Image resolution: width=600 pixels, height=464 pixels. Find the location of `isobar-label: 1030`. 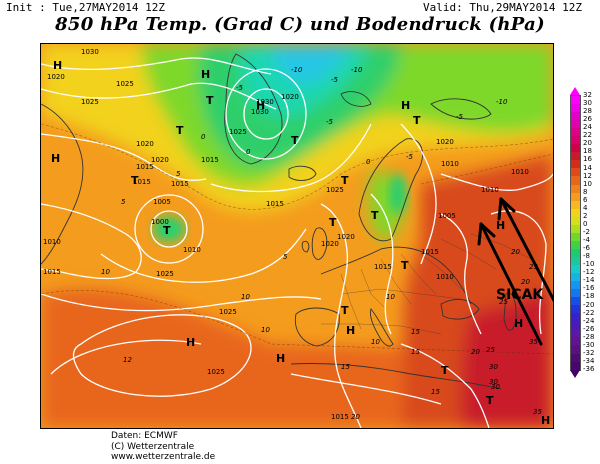

isobar-label: 1030 is located at coordinates (265, 102).